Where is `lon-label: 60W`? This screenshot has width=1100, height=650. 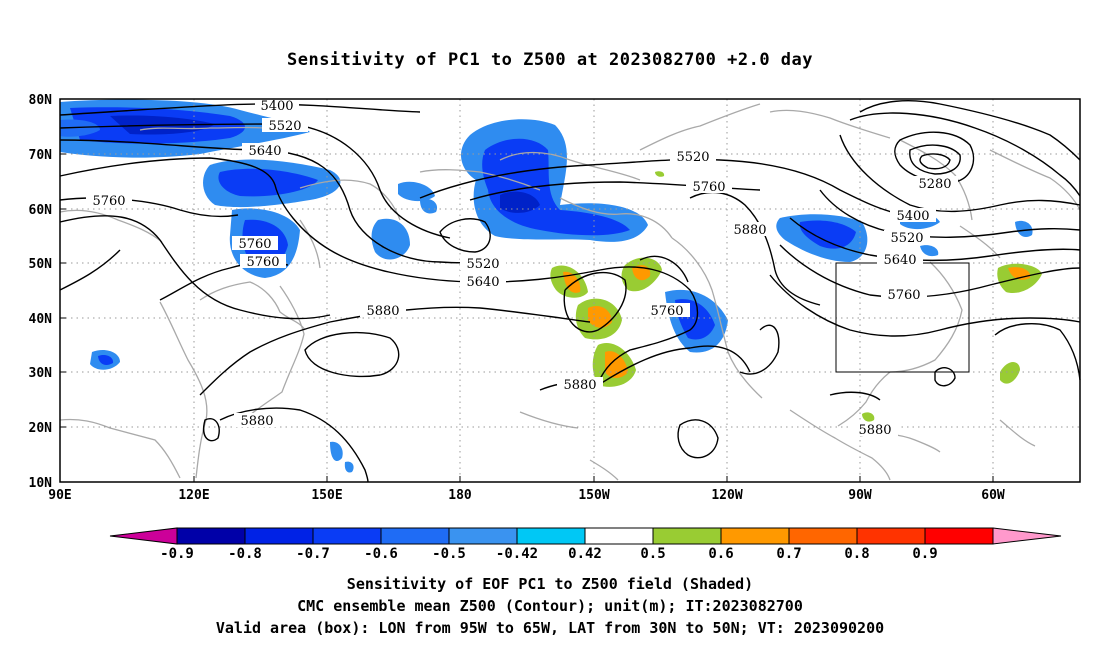 lon-label: 60W is located at coordinates (993, 495).